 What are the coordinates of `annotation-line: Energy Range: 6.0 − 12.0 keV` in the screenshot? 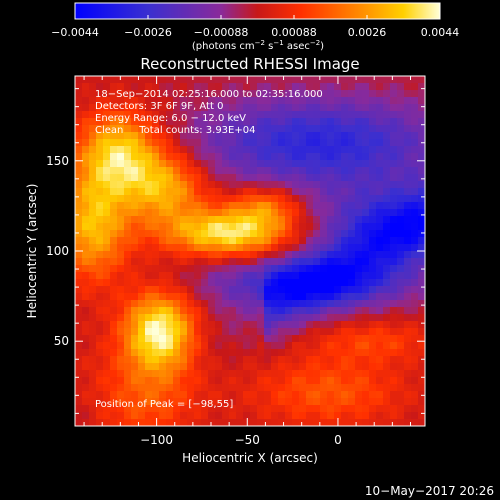 It's located at (170, 118).